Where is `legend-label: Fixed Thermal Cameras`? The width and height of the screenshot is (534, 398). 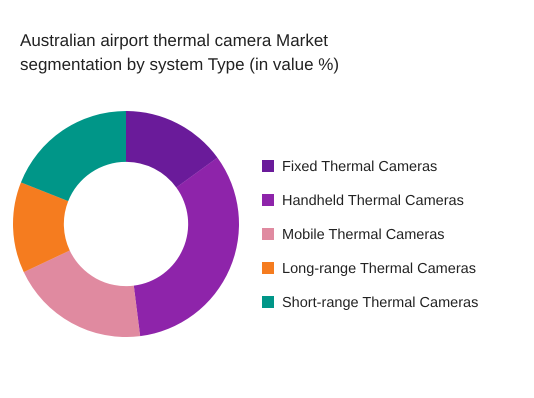 legend-label: Fixed Thermal Cameras is located at coordinates (360, 167).